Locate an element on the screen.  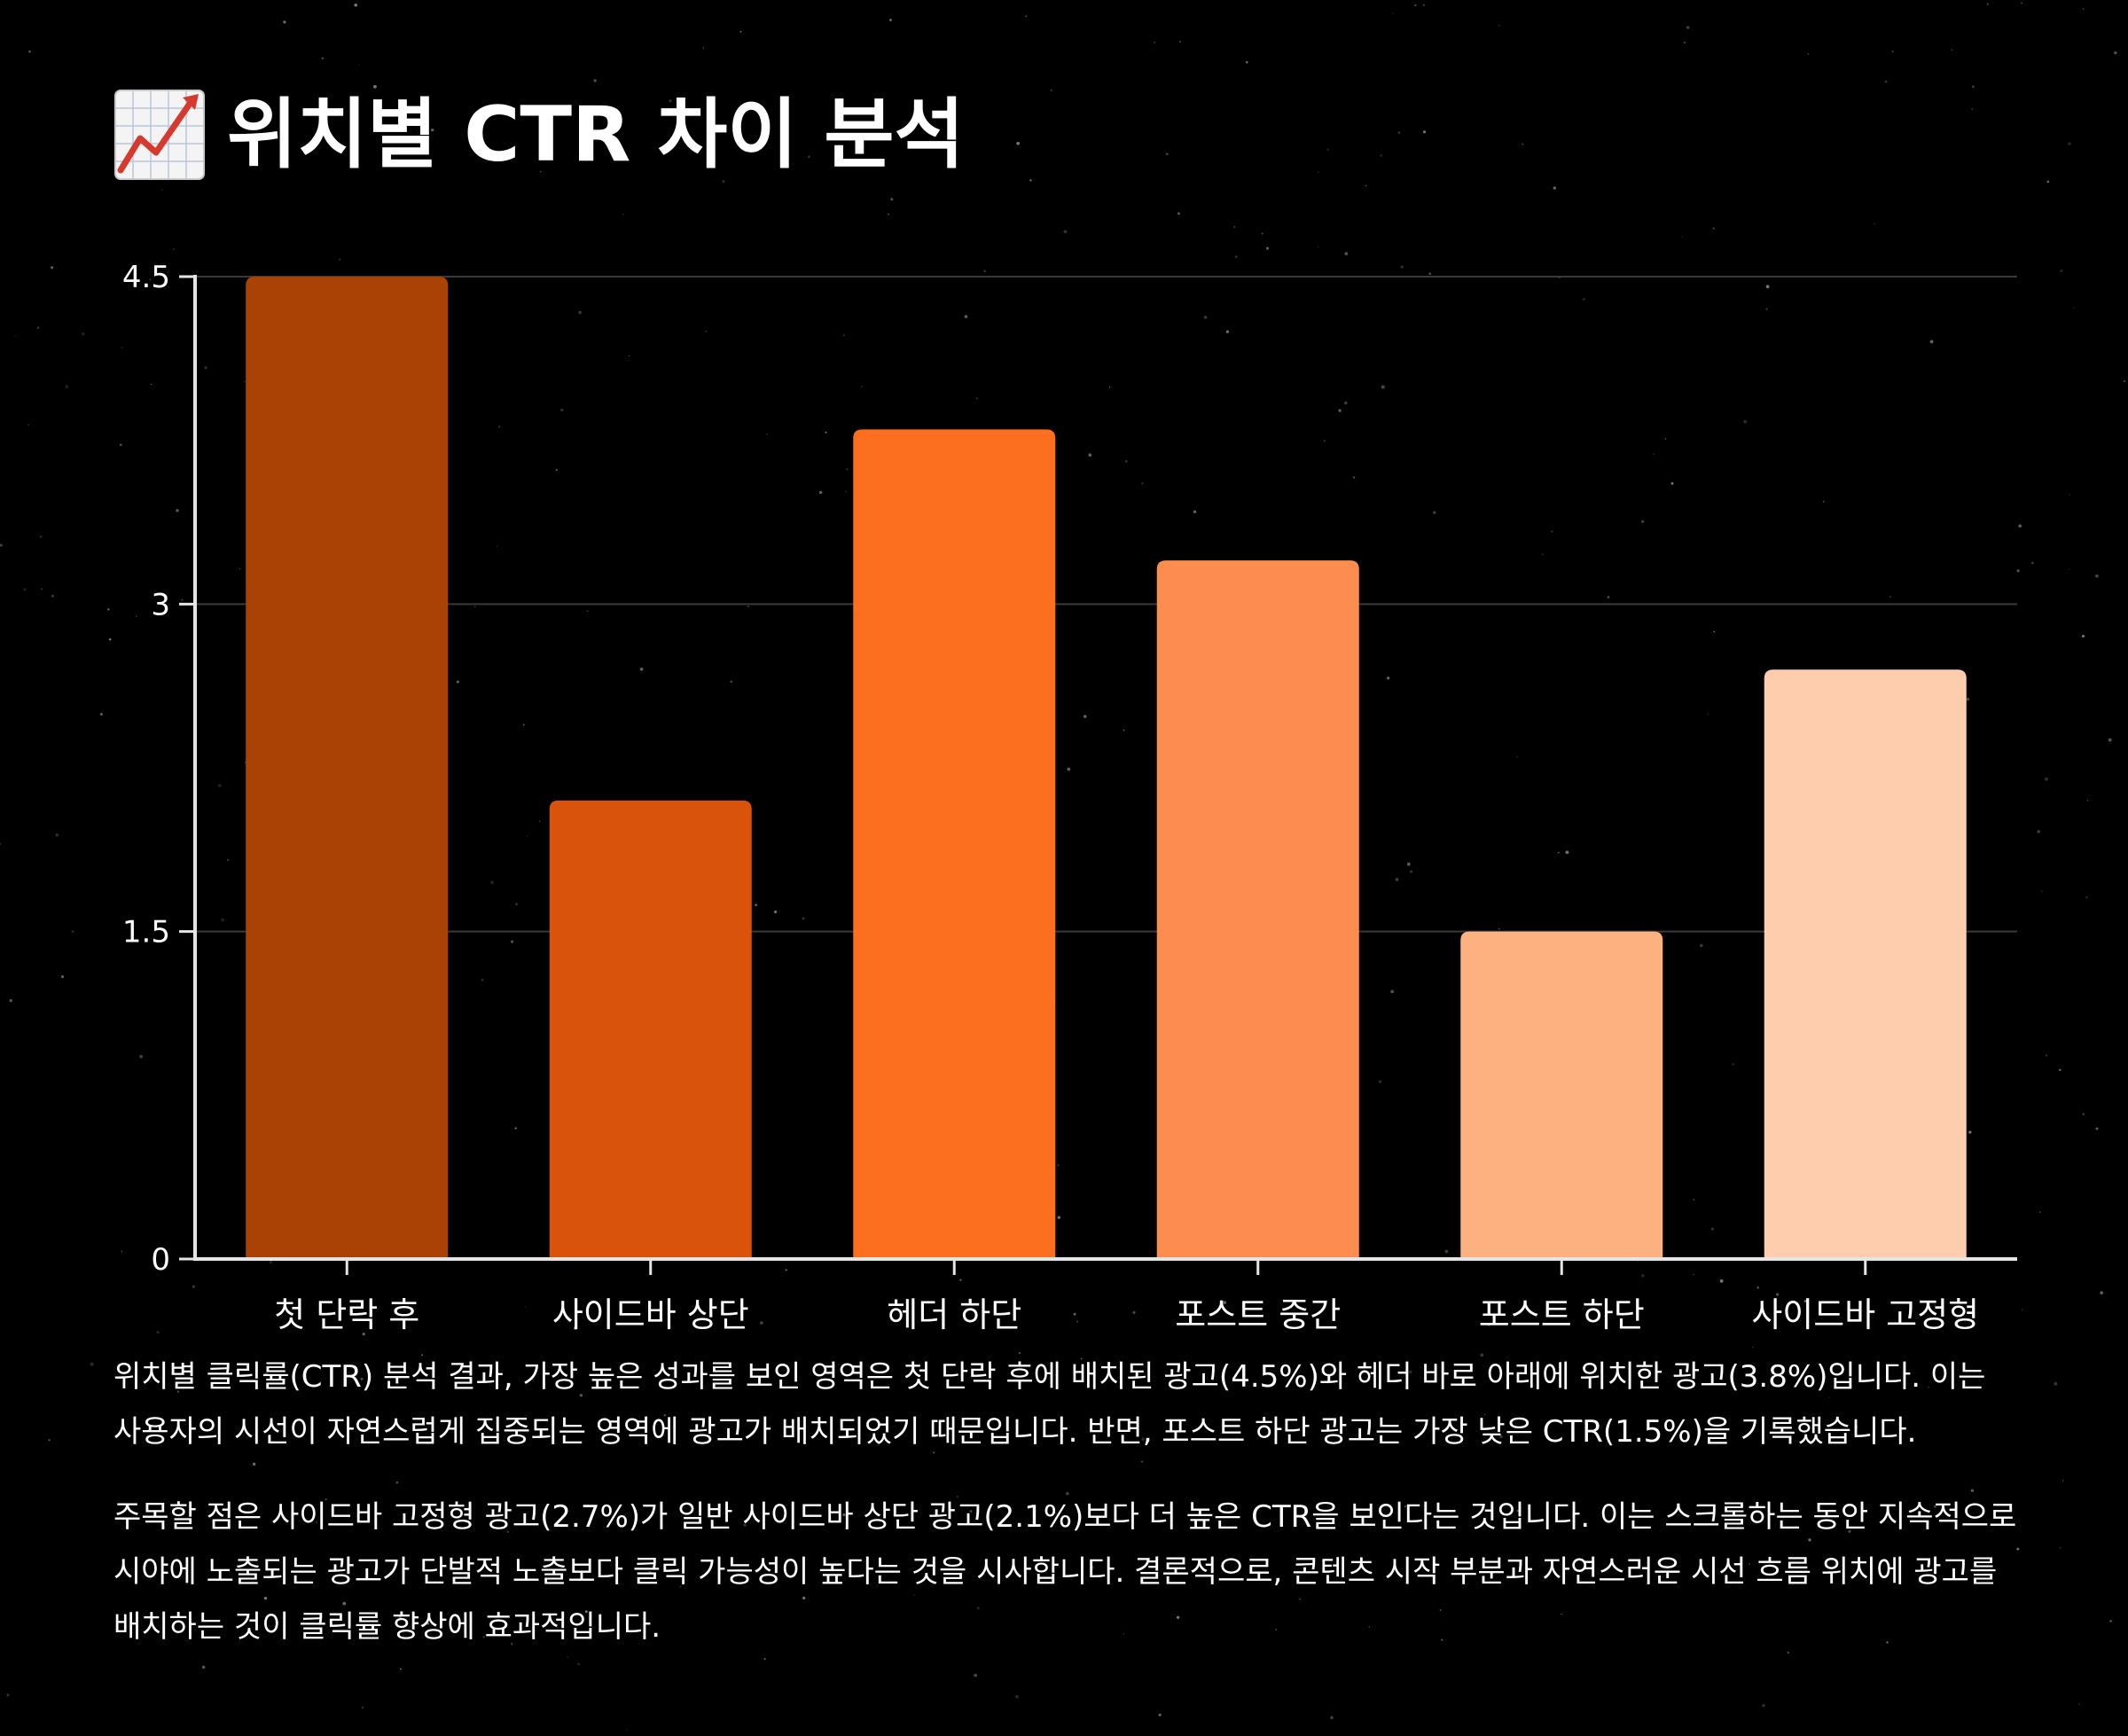
y-tick-label: 0 is located at coordinates (161, 1260).